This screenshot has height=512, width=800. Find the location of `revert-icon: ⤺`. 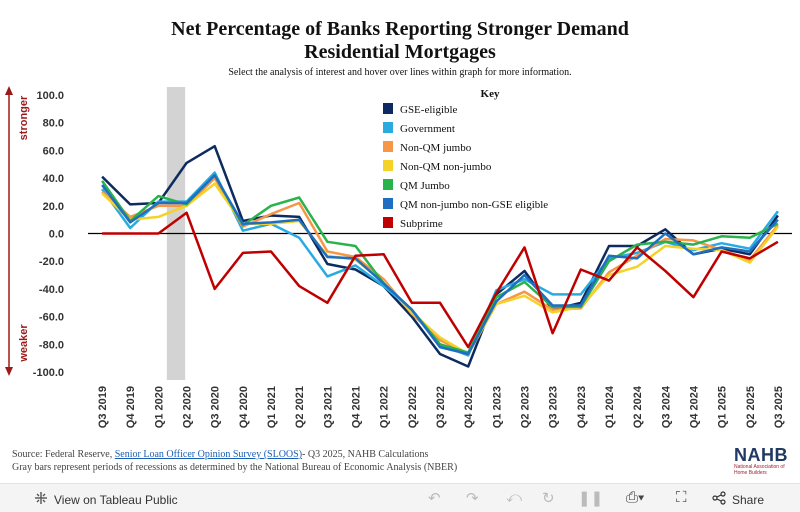

revert-icon: ⤺ is located at coordinates (514, 497).